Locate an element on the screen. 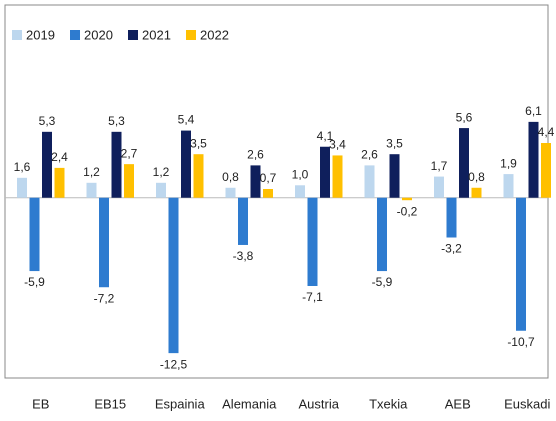 This screenshot has height=421, width=556. x-tick-label: Austria is located at coordinates (319, 403).